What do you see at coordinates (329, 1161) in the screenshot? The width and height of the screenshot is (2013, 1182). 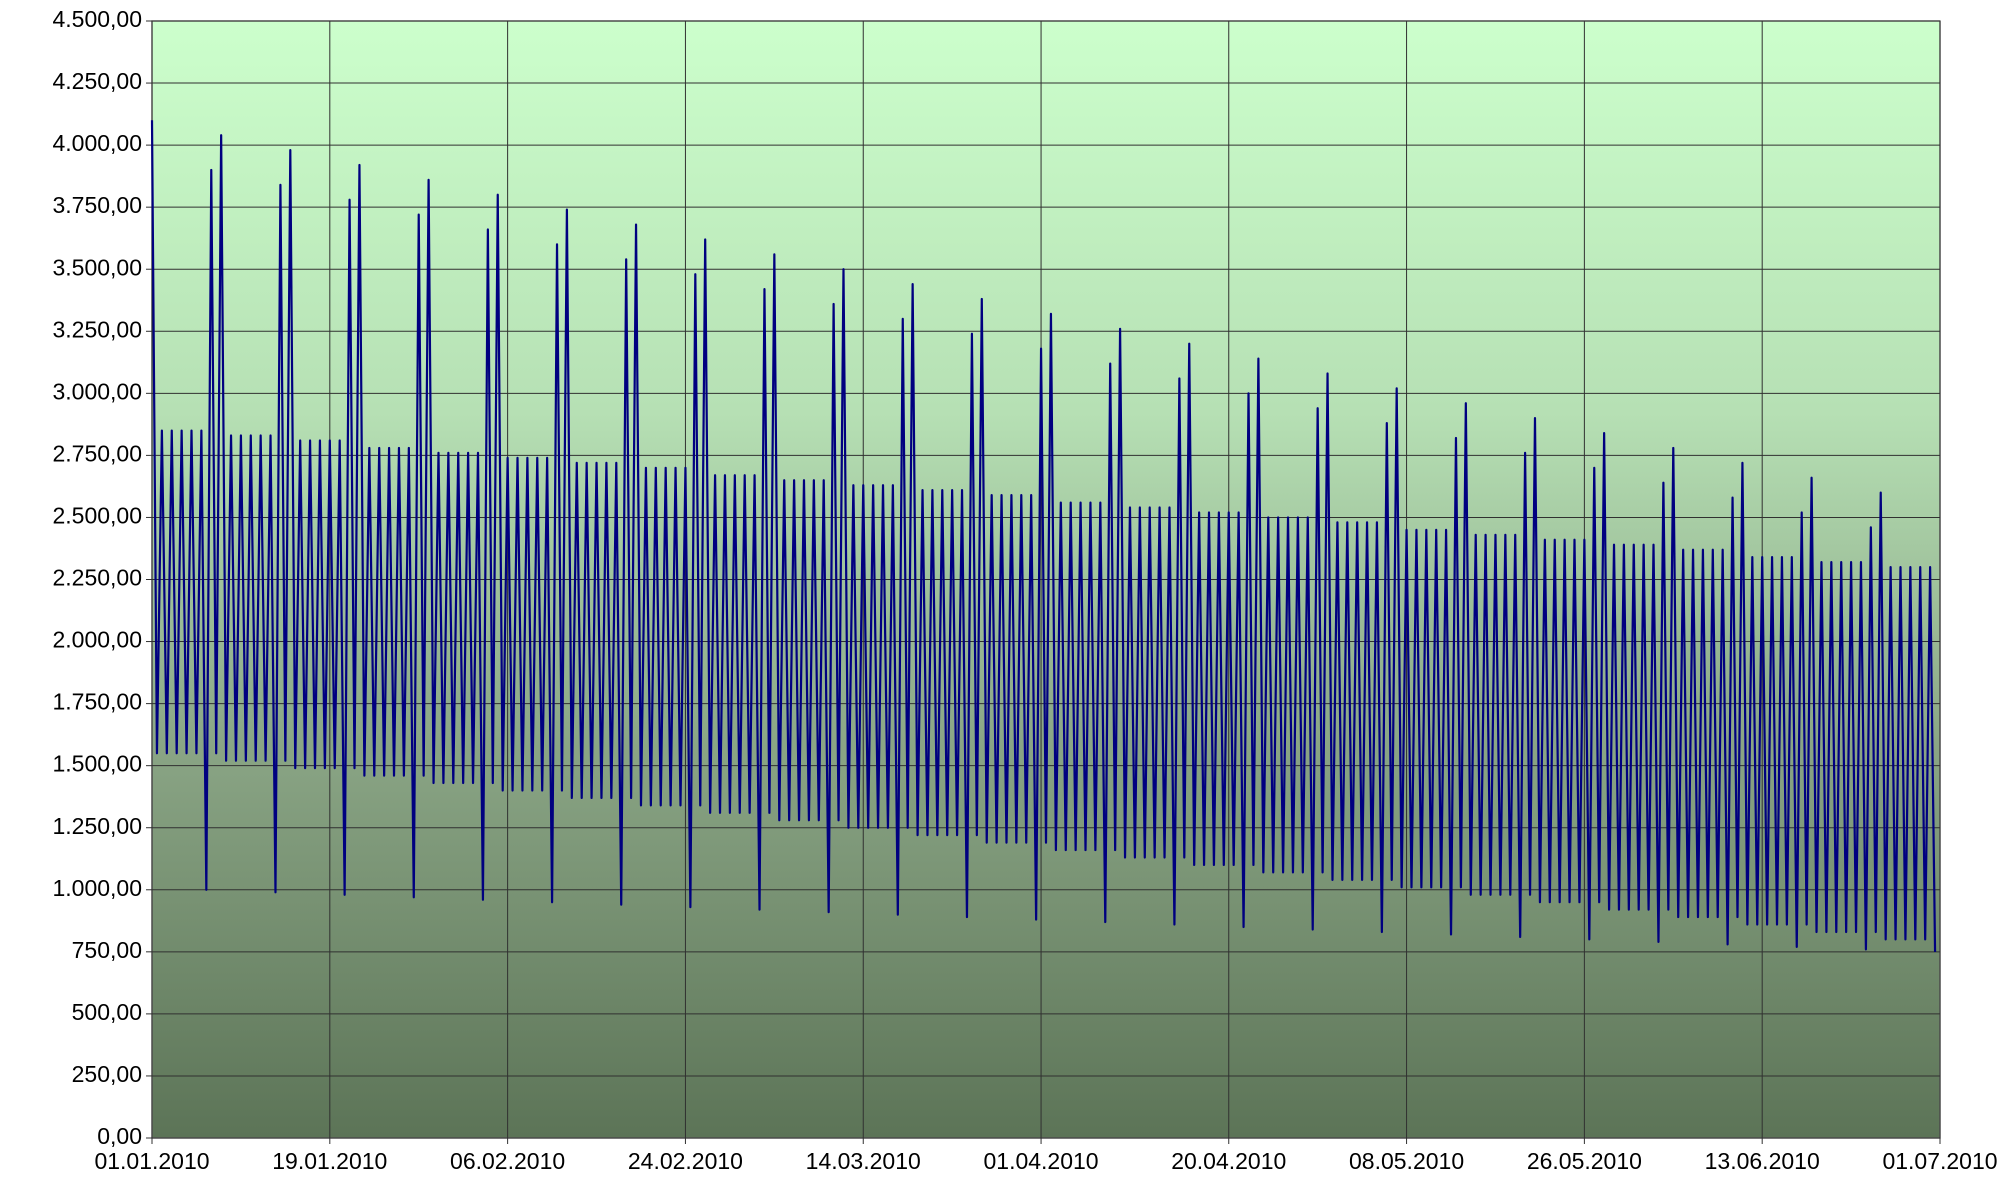 I see `x-tick-label: 19.01.2010` at bounding box center [329, 1161].